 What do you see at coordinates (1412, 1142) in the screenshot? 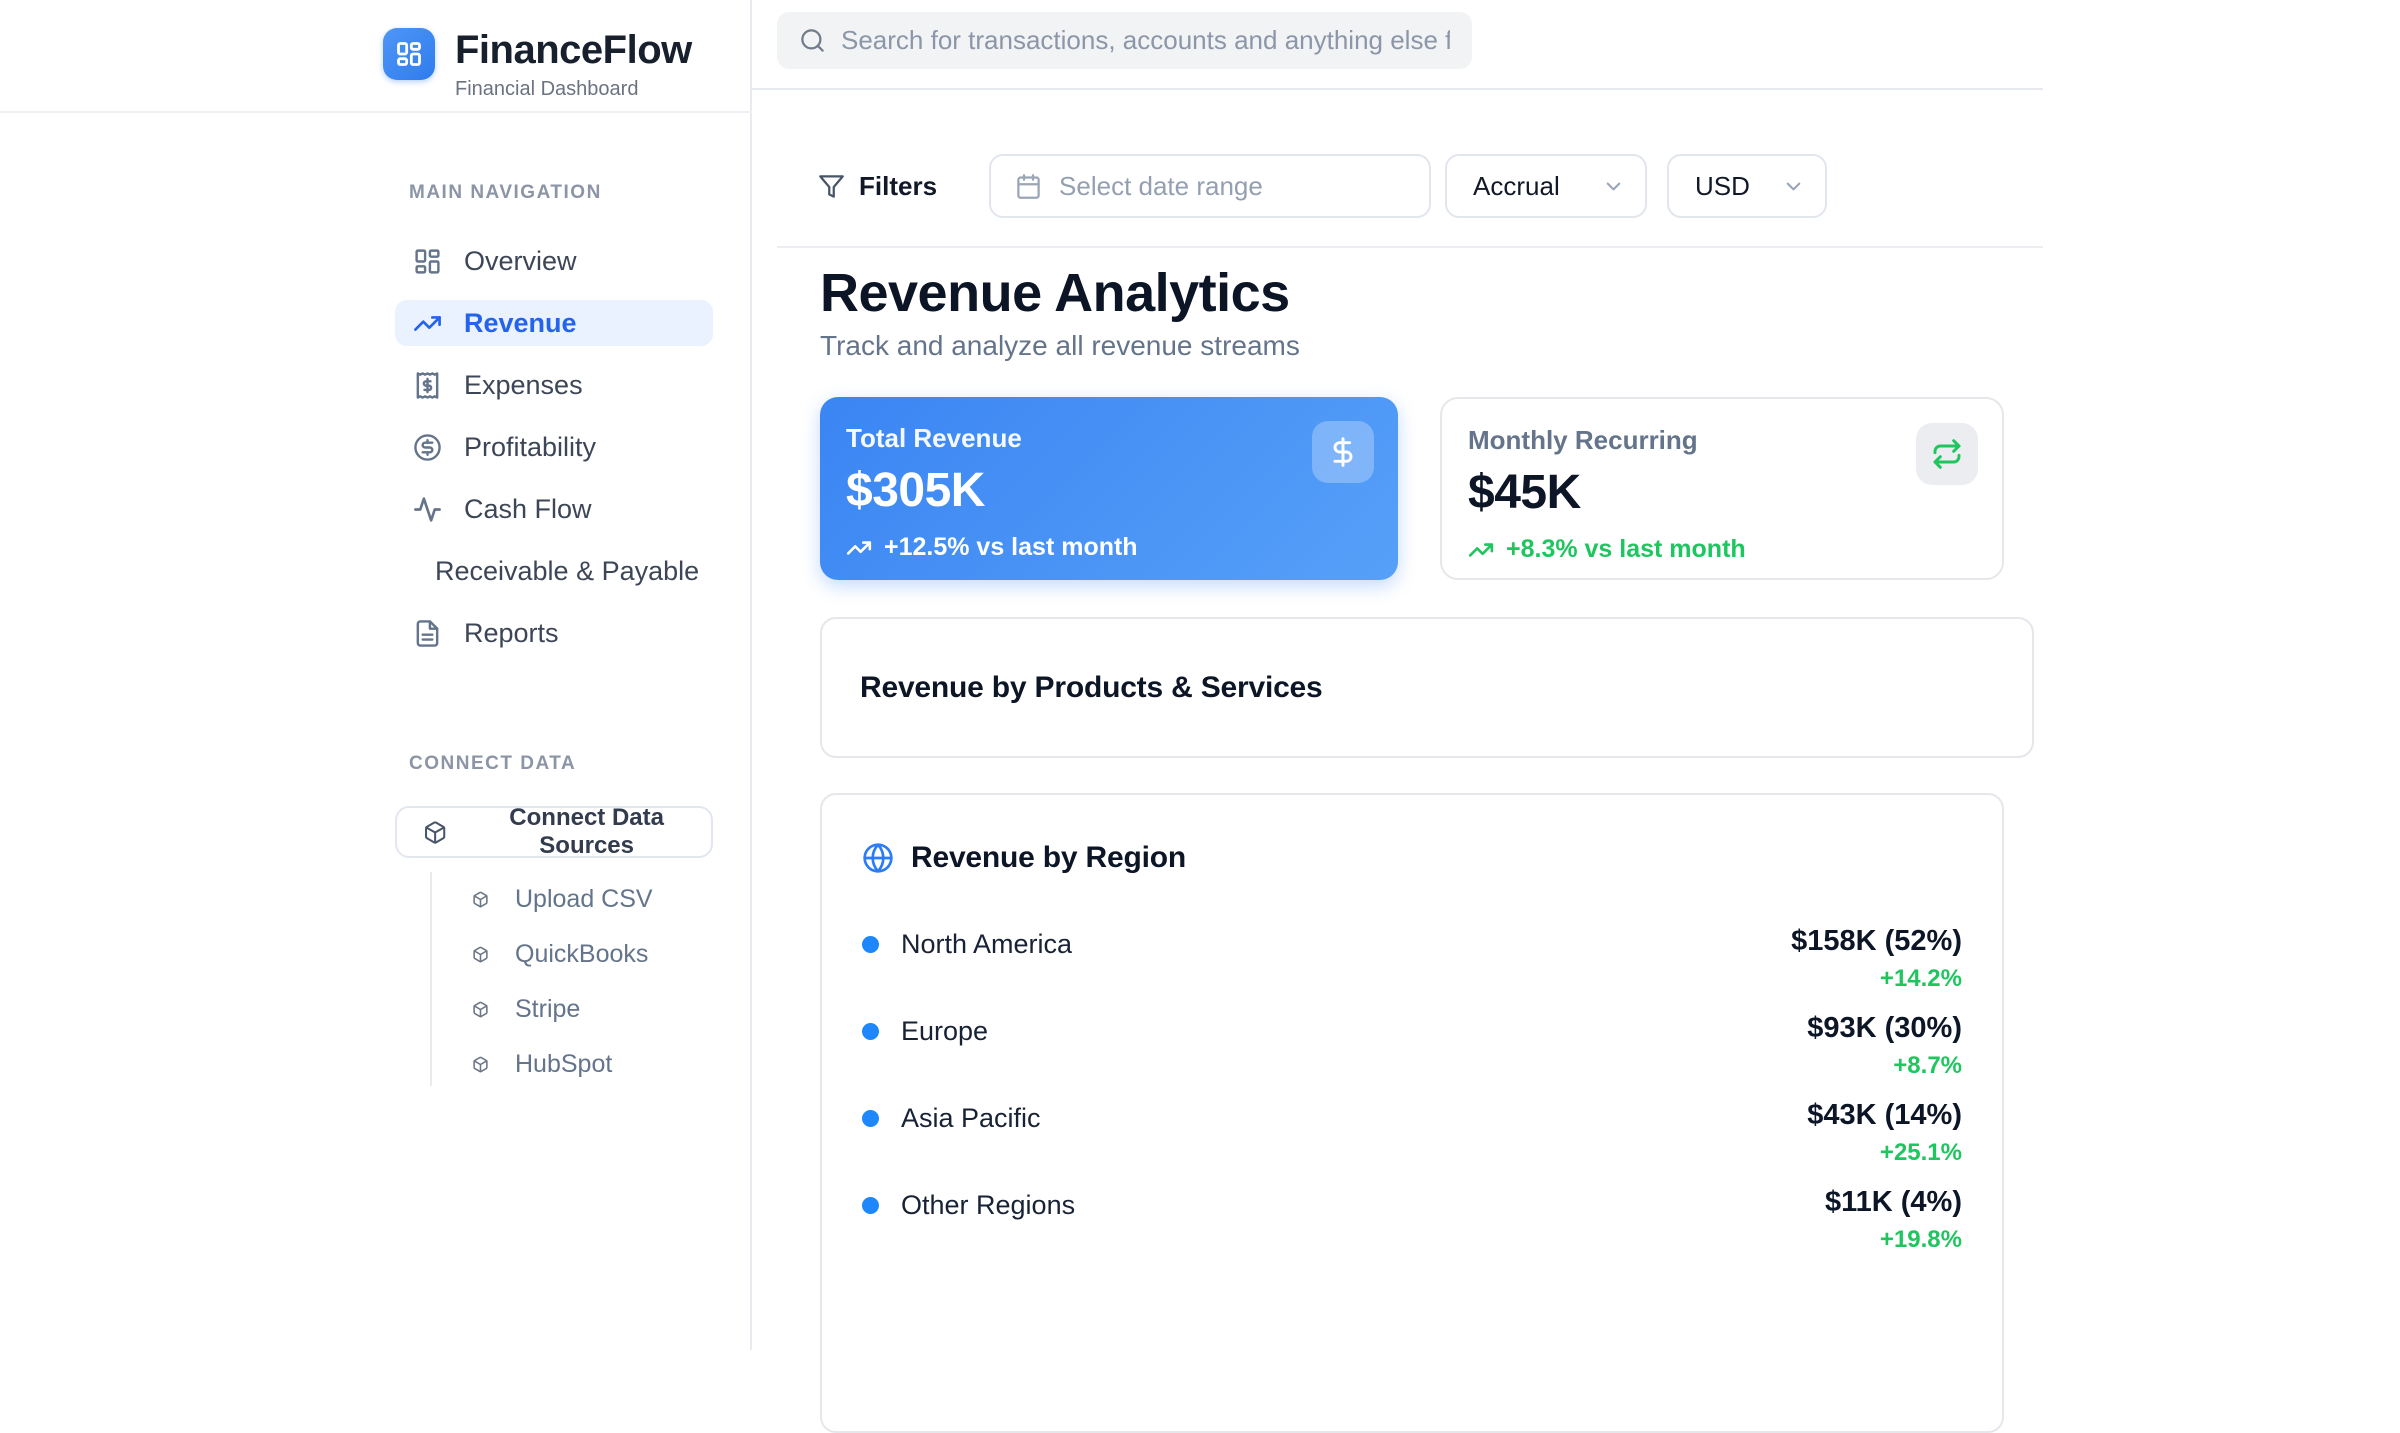
I see `region-row-asia-pacific: Asia Pacific $43K (14%) +25.1%` at bounding box center [1412, 1142].